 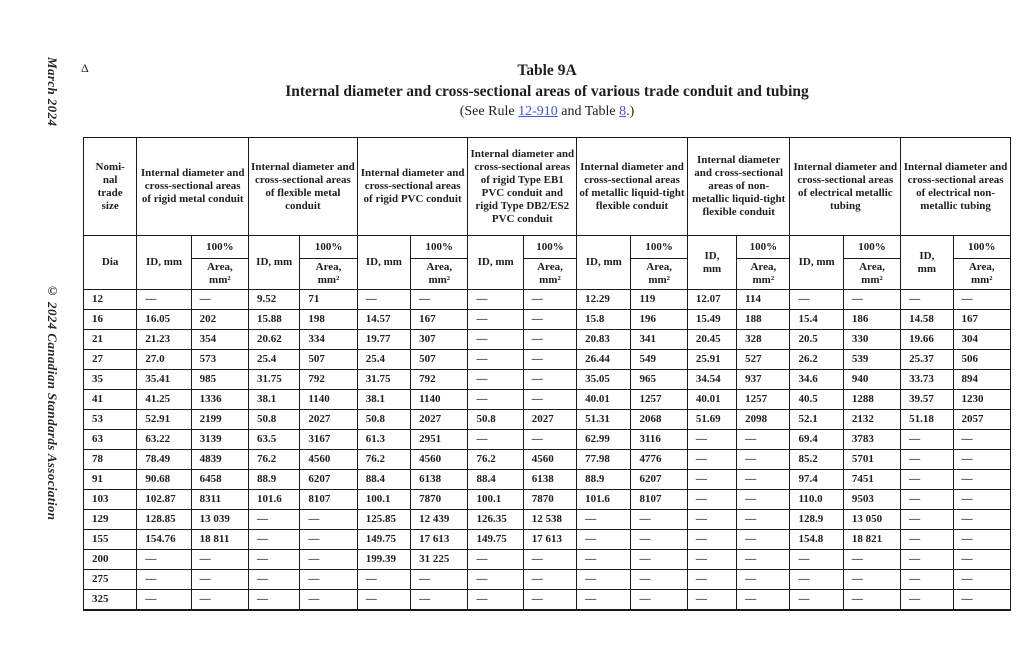 I want to click on value-cell: 126.35, so click(x=495, y=519).